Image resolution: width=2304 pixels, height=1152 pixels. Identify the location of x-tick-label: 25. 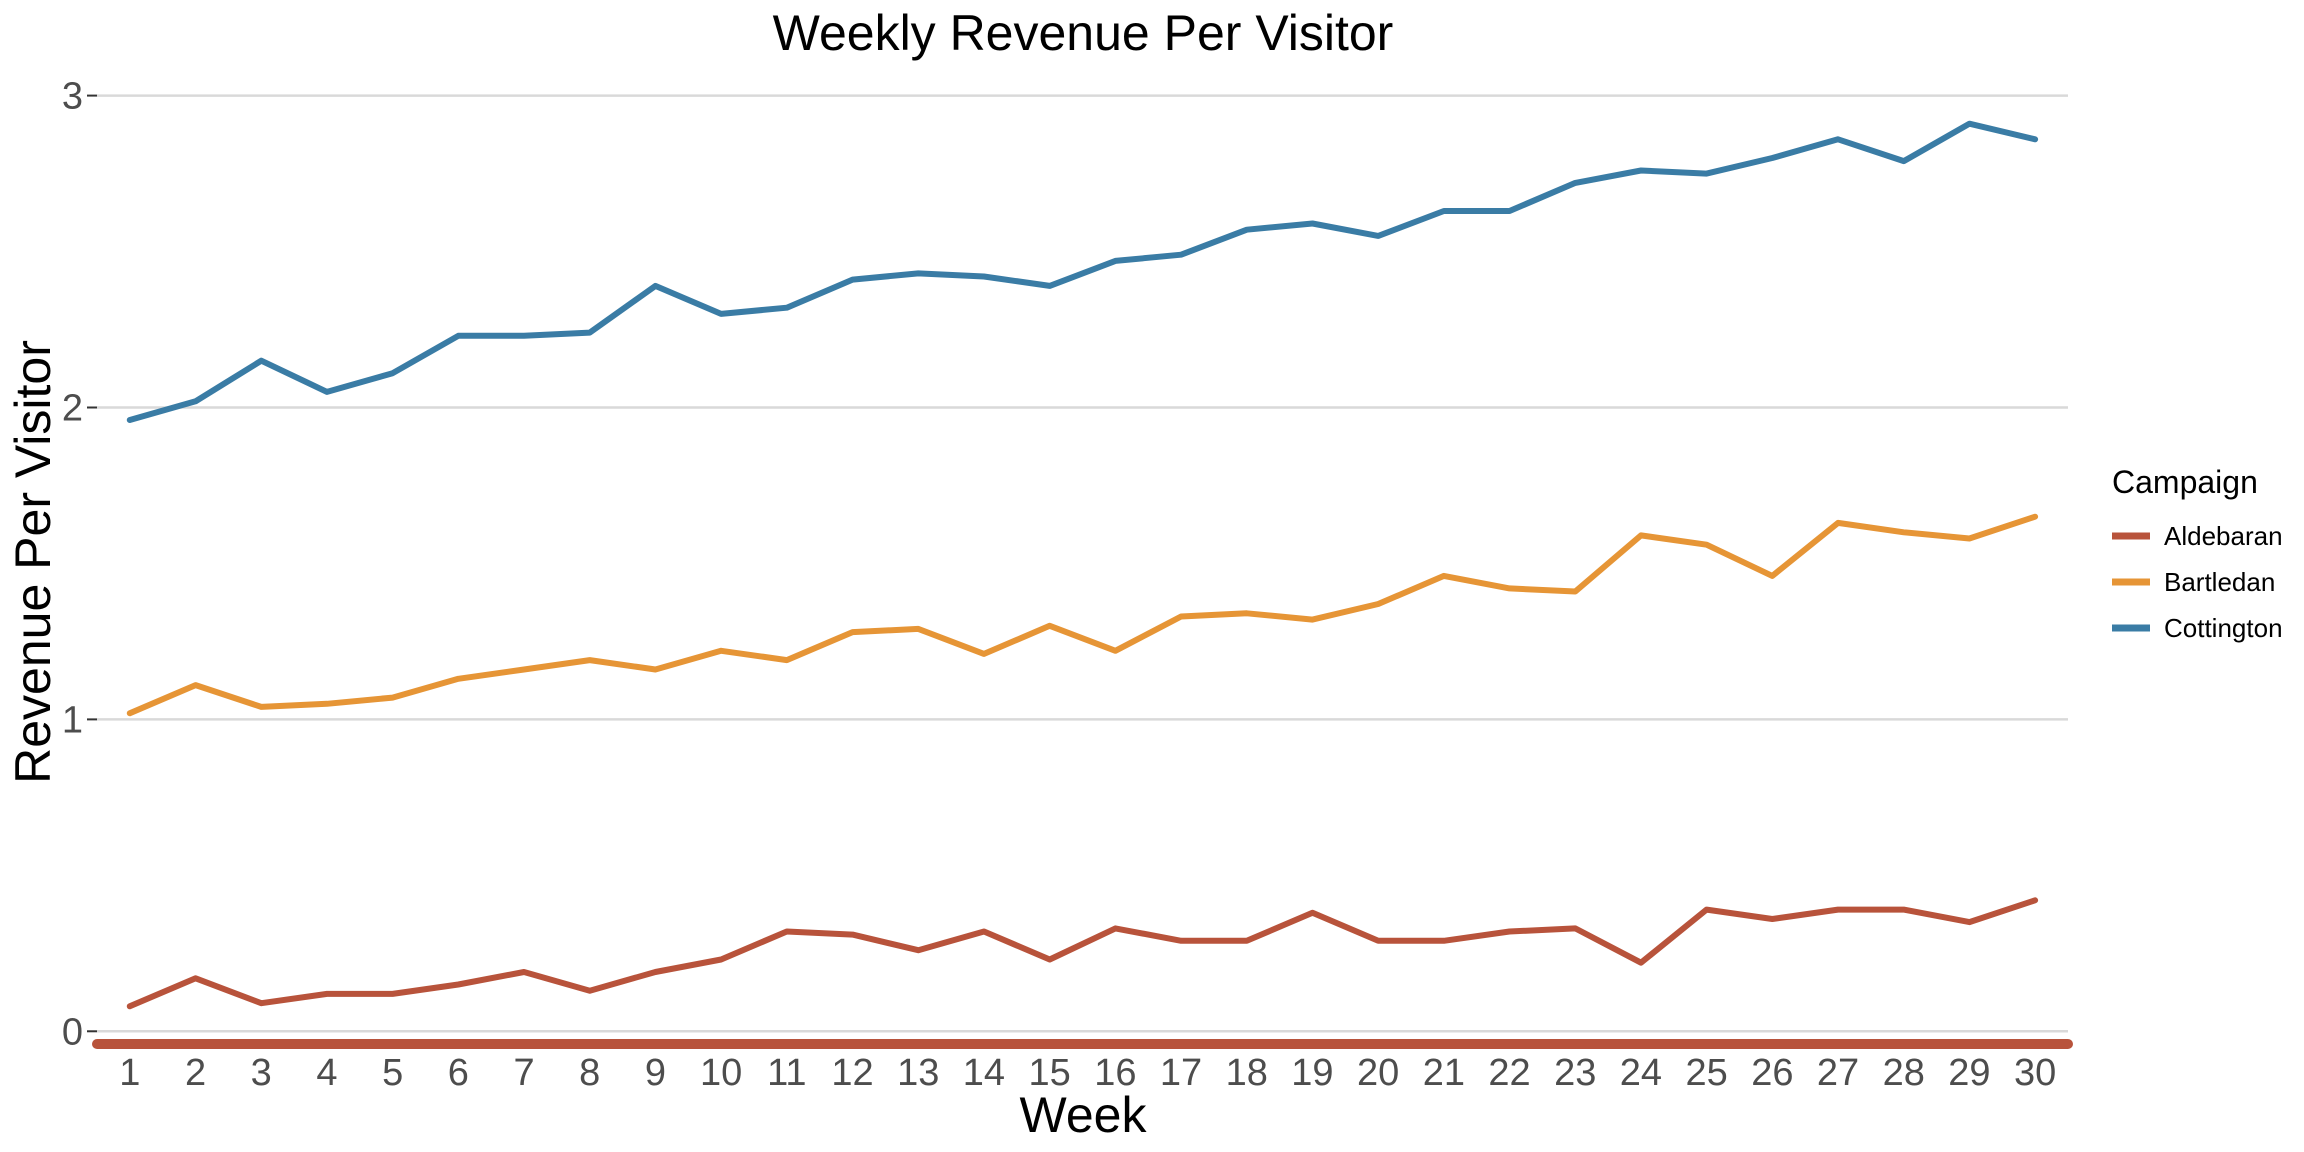
(1707, 1073).